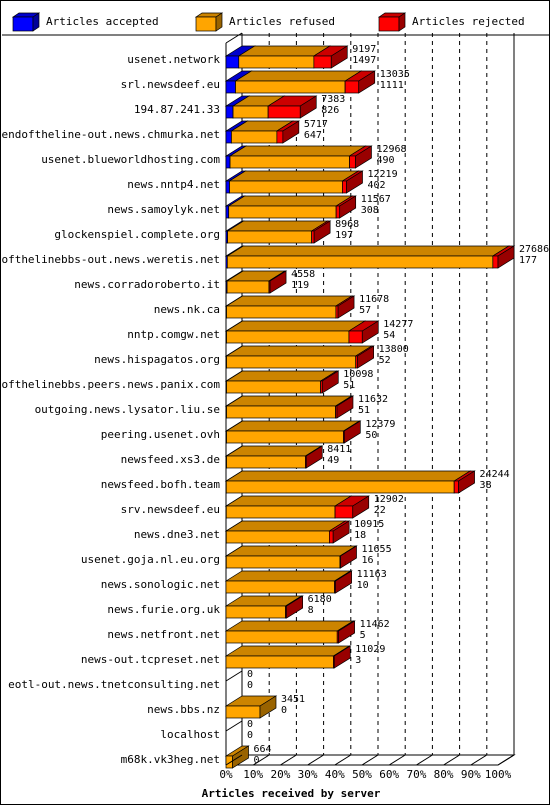 Image resolution: width=550 pixels, height=806 pixels. What do you see at coordinates (147, 284) in the screenshot?
I see `category-label: news.corradoroberto.it` at bounding box center [147, 284].